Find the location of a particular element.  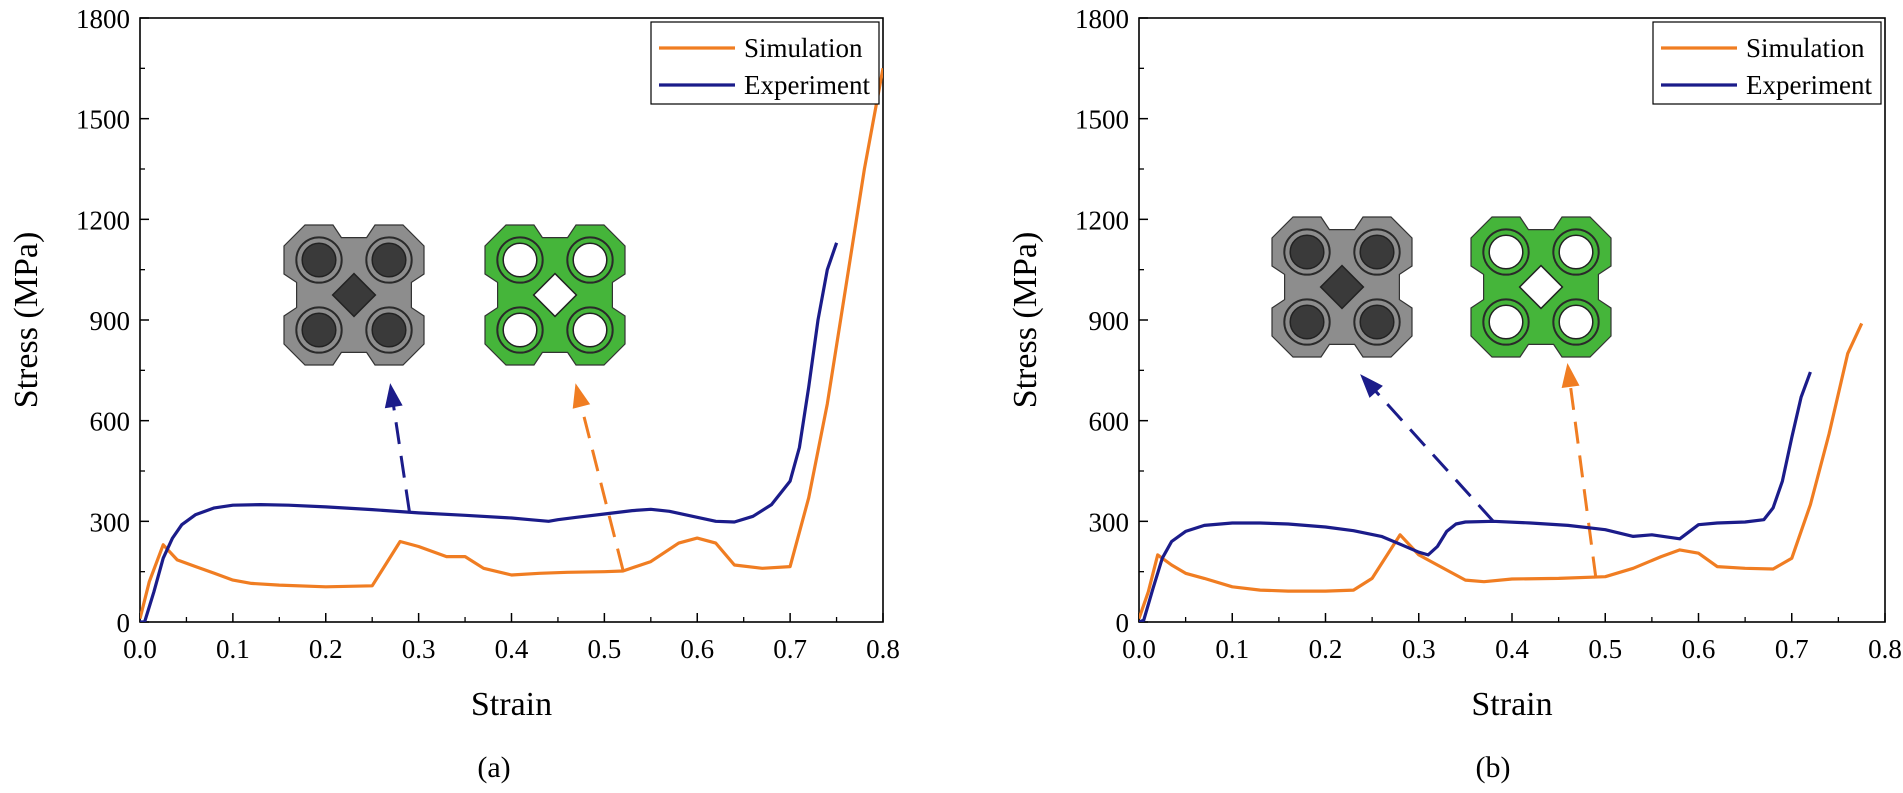

panel-label: (b) is located at coordinates (1493, 767).